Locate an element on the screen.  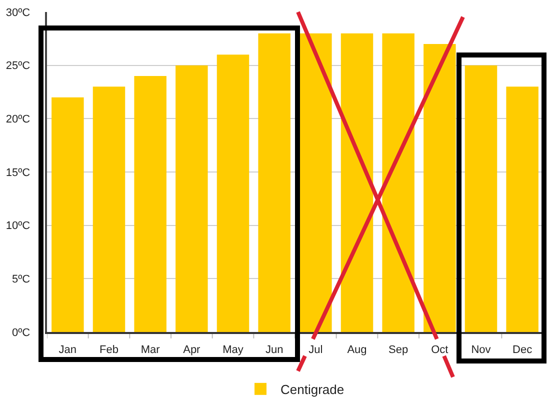
x-tick-label: Apr is located at coordinates (192, 350).